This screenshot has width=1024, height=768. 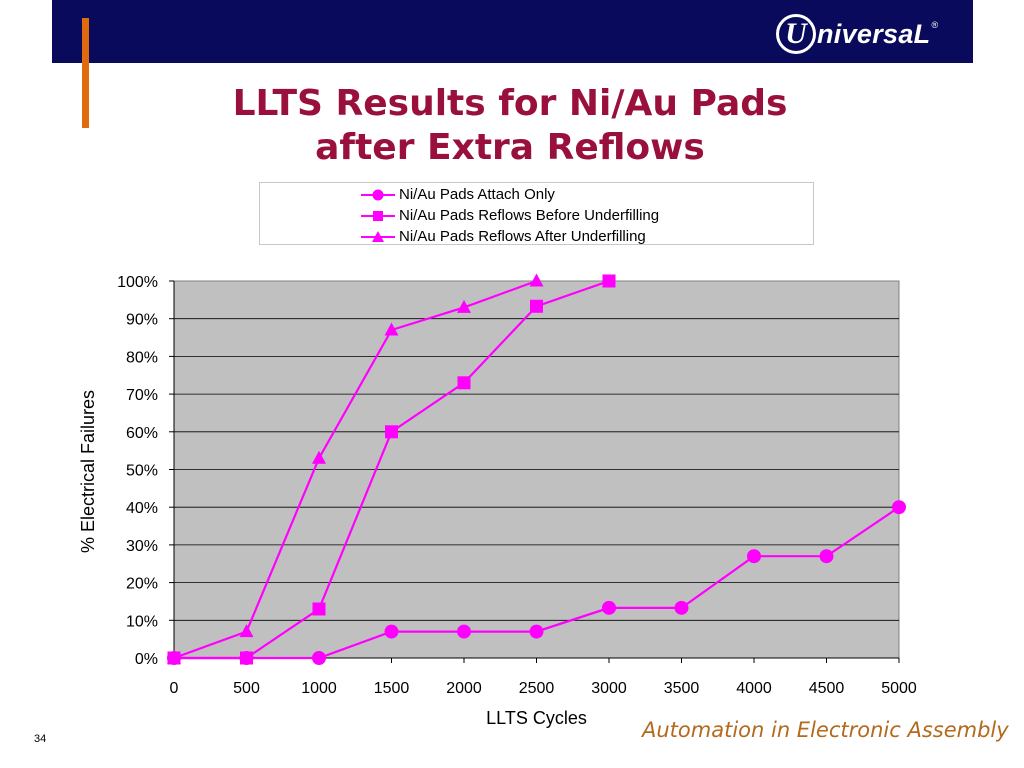 What do you see at coordinates (827, 688) in the screenshot?
I see `x-tick-label: 4500` at bounding box center [827, 688].